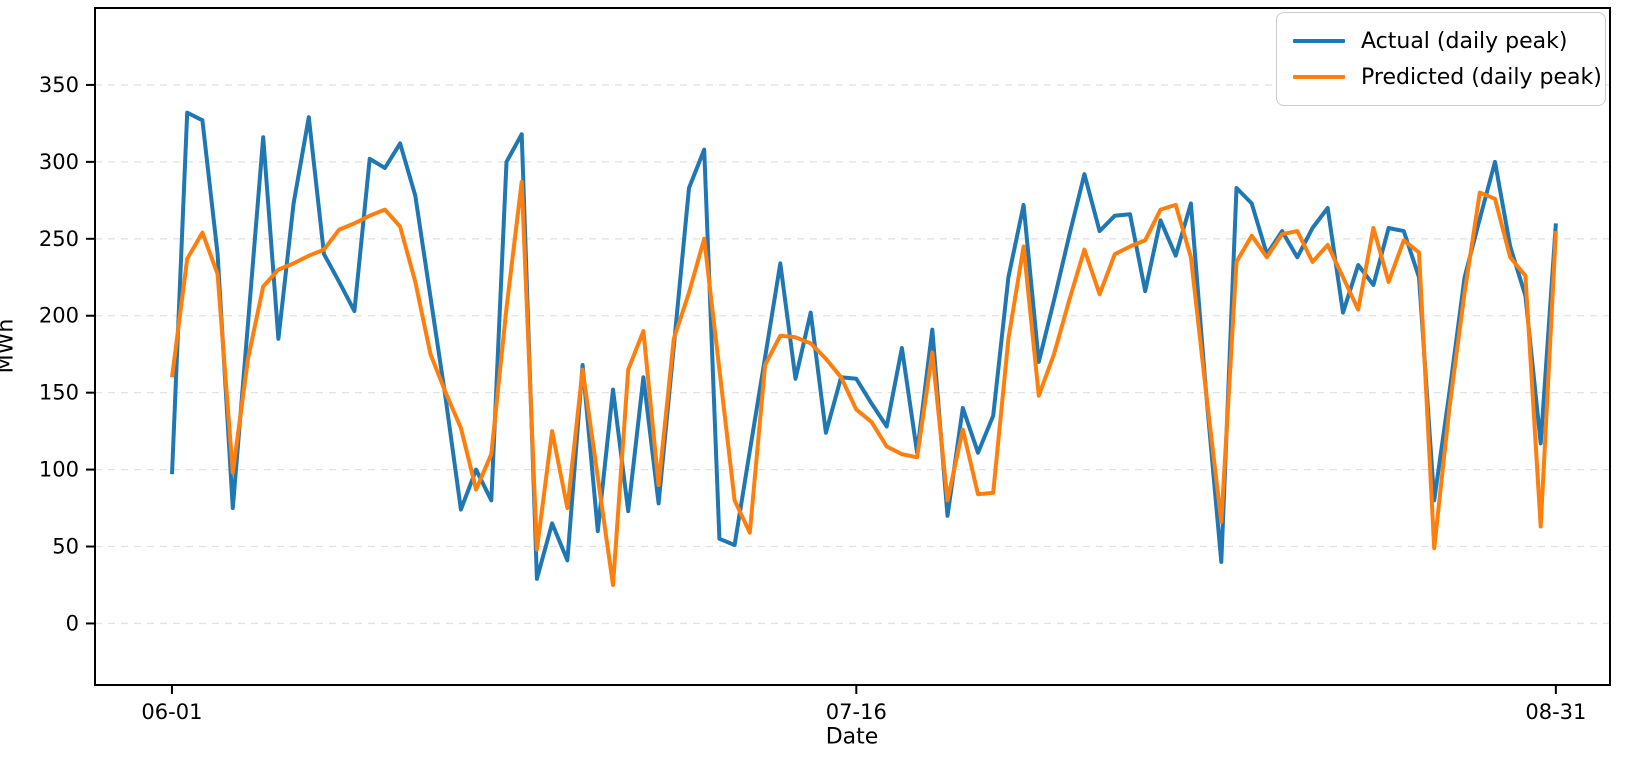 Image resolution: width=1634 pixels, height=768 pixels. What do you see at coordinates (59, 316) in the screenshot?
I see `y-tick-label: 200` at bounding box center [59, 316].